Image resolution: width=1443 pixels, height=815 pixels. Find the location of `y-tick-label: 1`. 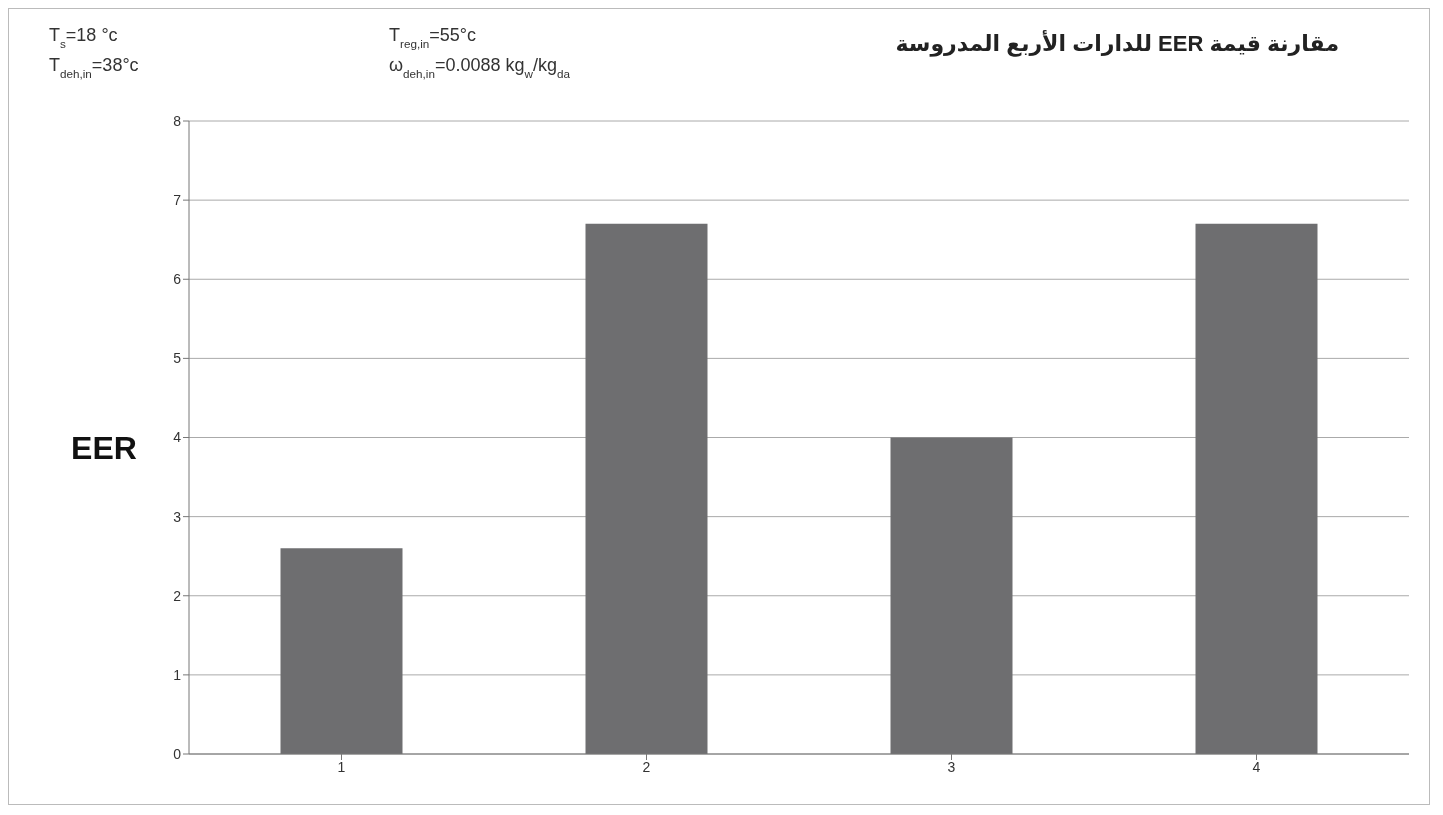

y-tick-label: 1 is located at coordinates (177, 674).